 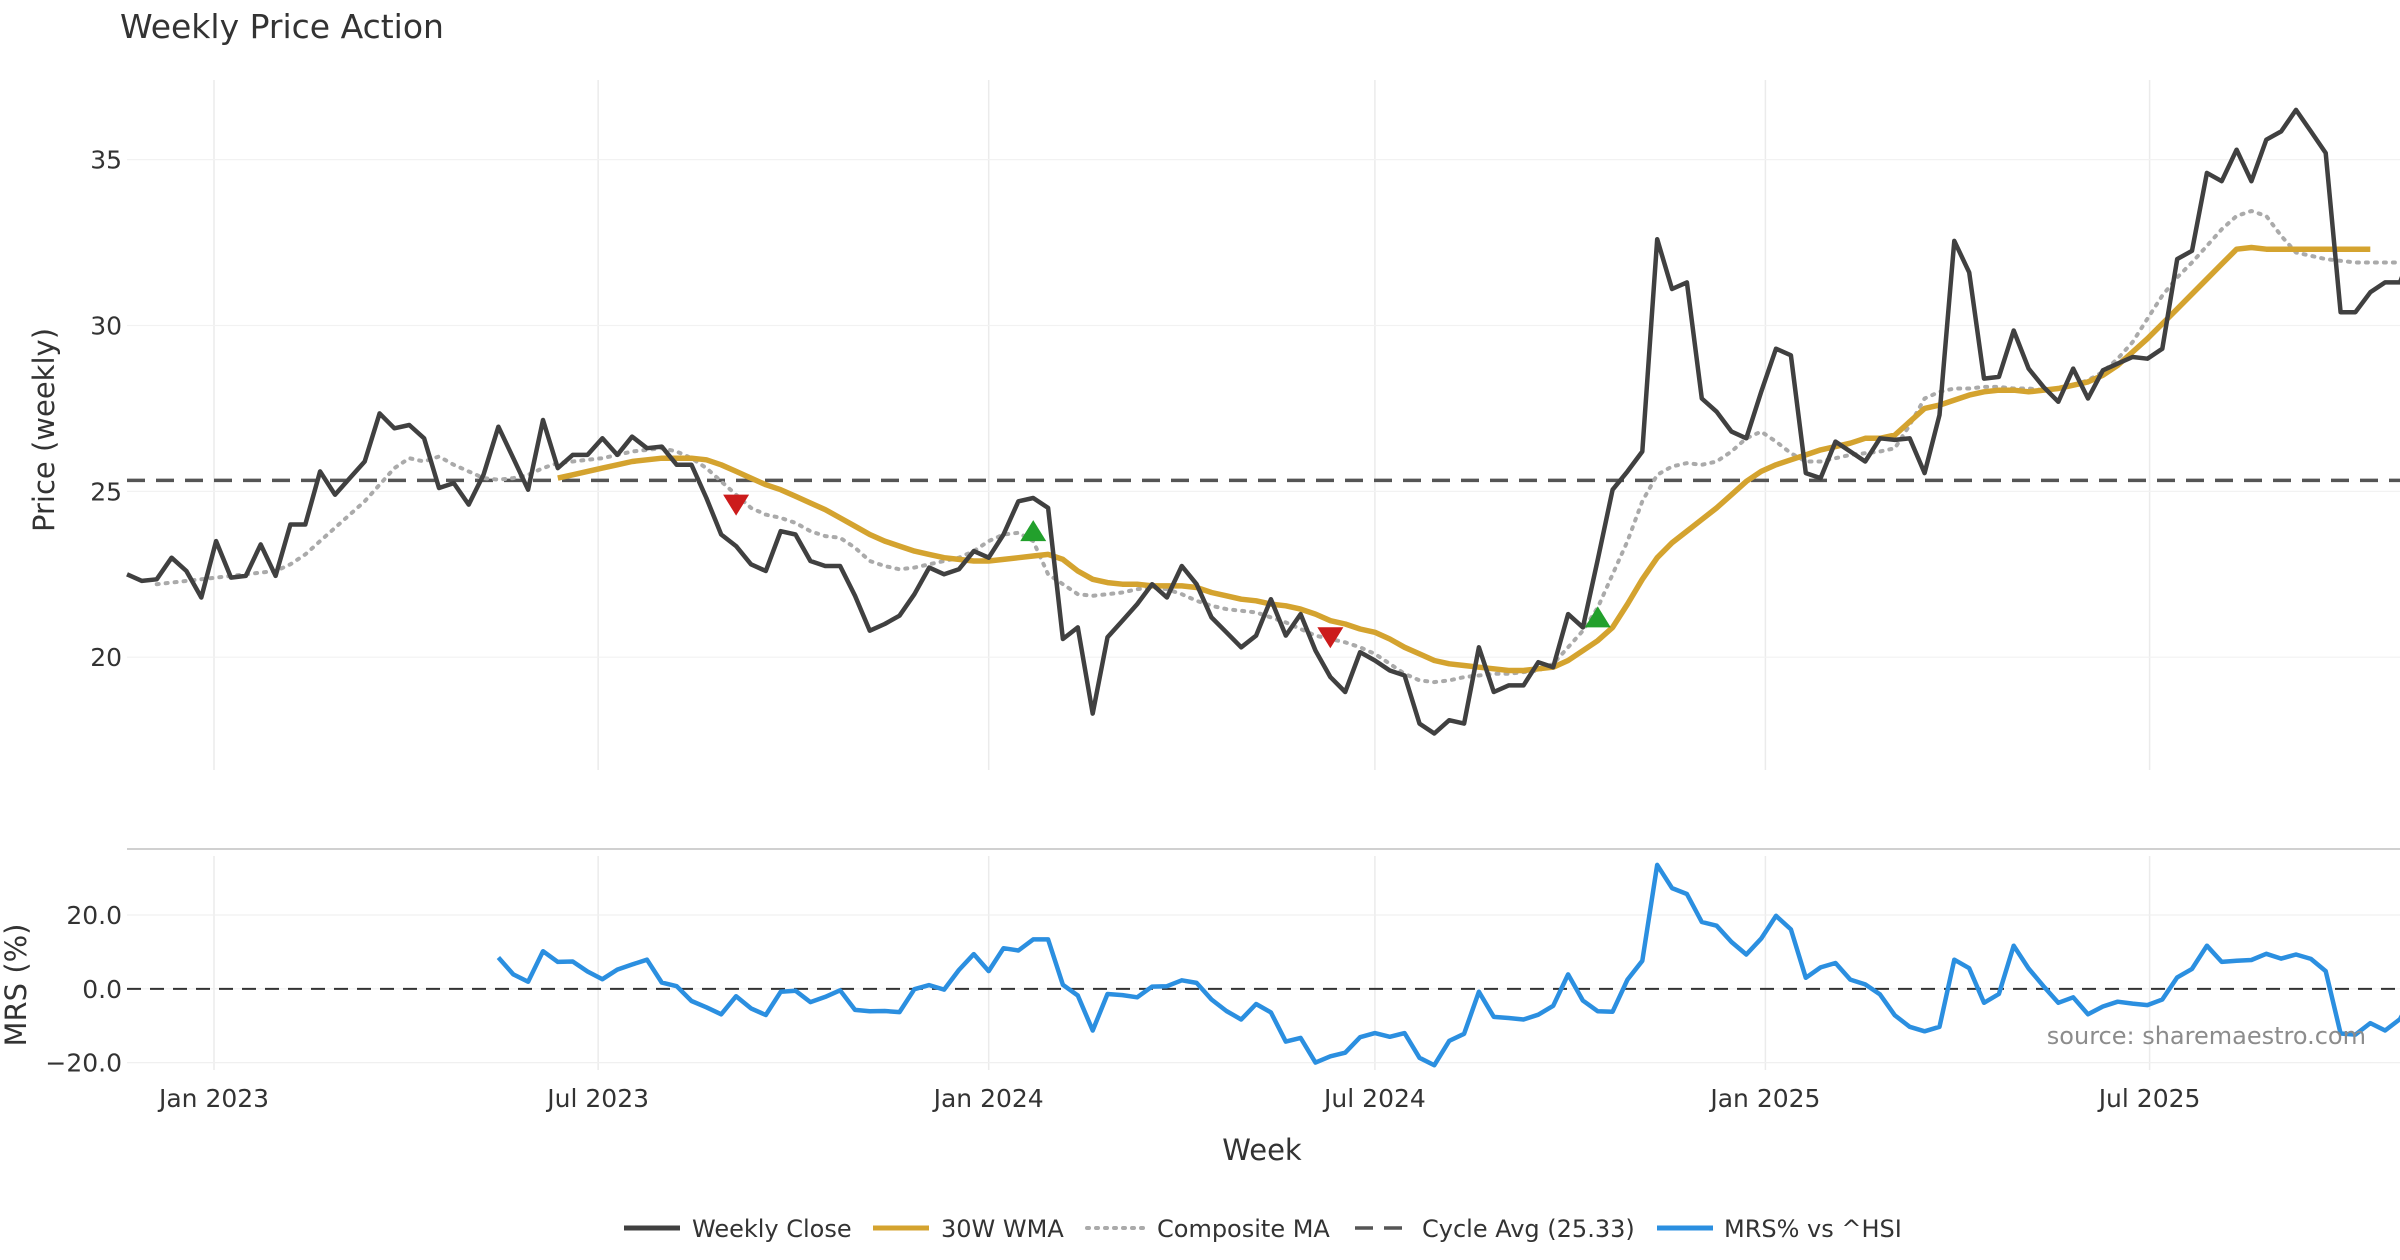 I want to click on price-y-tick-label: 25, so click(x=106, y=491).